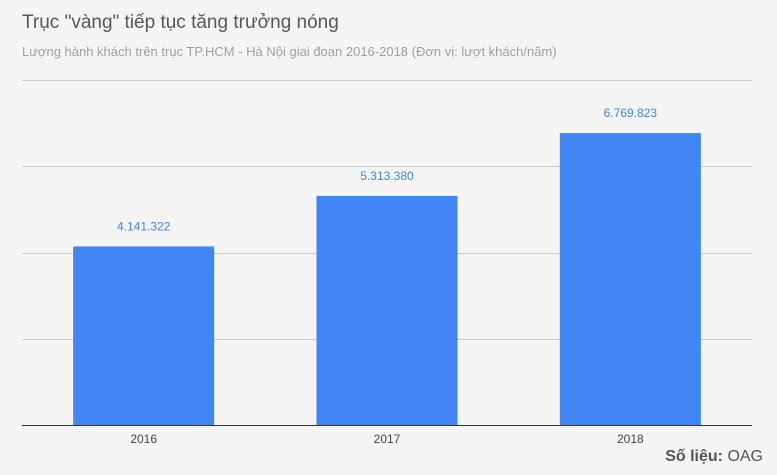  What do you see at coordinates (631, 113) in the screenshot?
I see `data-label-2018: 6.769.823` at bounding box center [631, 113].